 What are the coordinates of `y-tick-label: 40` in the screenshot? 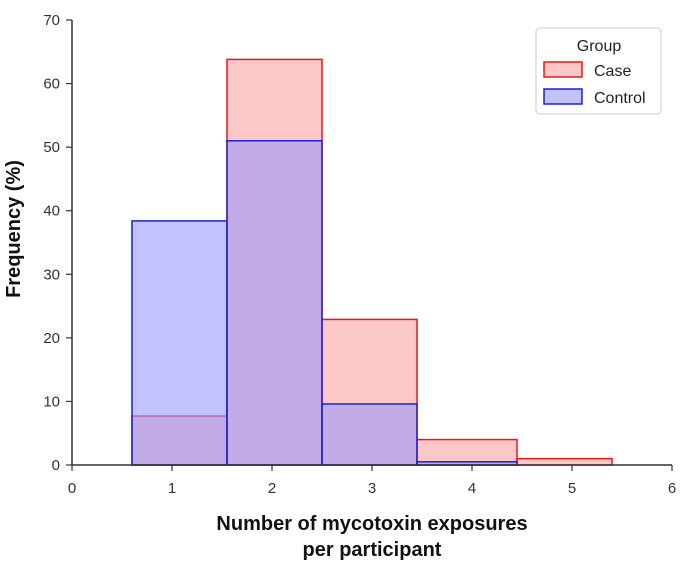 It's located at (51, 211).